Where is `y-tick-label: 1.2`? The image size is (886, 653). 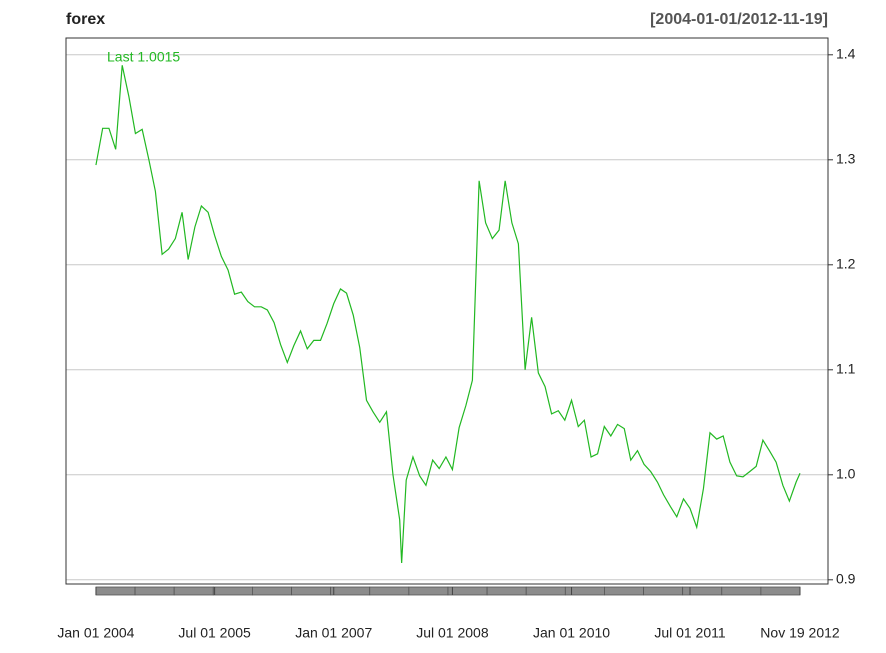 y-tick-label: 1.2 is located at coordinates (846, 264).